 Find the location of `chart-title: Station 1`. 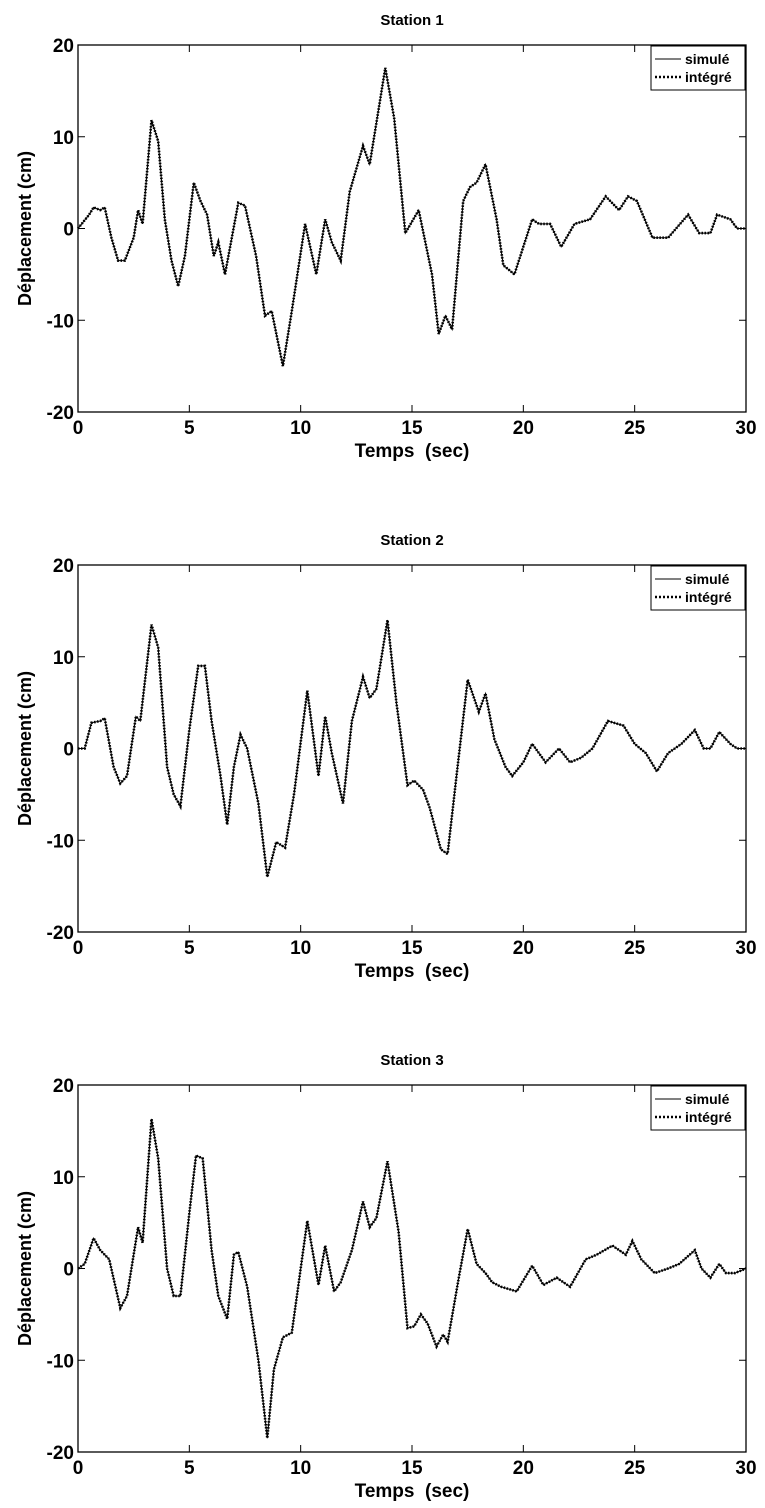

chart-title: Station 1 is located at coordinates (411, 20).